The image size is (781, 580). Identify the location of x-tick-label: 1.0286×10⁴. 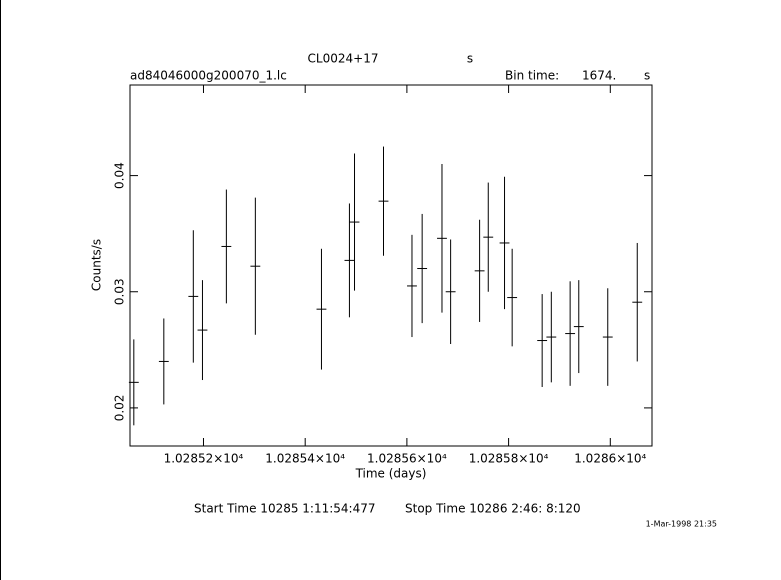
(610, 459).